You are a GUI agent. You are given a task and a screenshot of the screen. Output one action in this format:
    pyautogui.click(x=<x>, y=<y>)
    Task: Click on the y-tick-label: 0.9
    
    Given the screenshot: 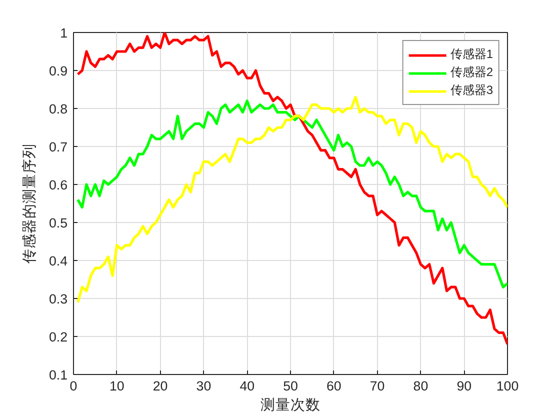 What is the action you would take?
    pyautogui.click(x=58, y=71)
    